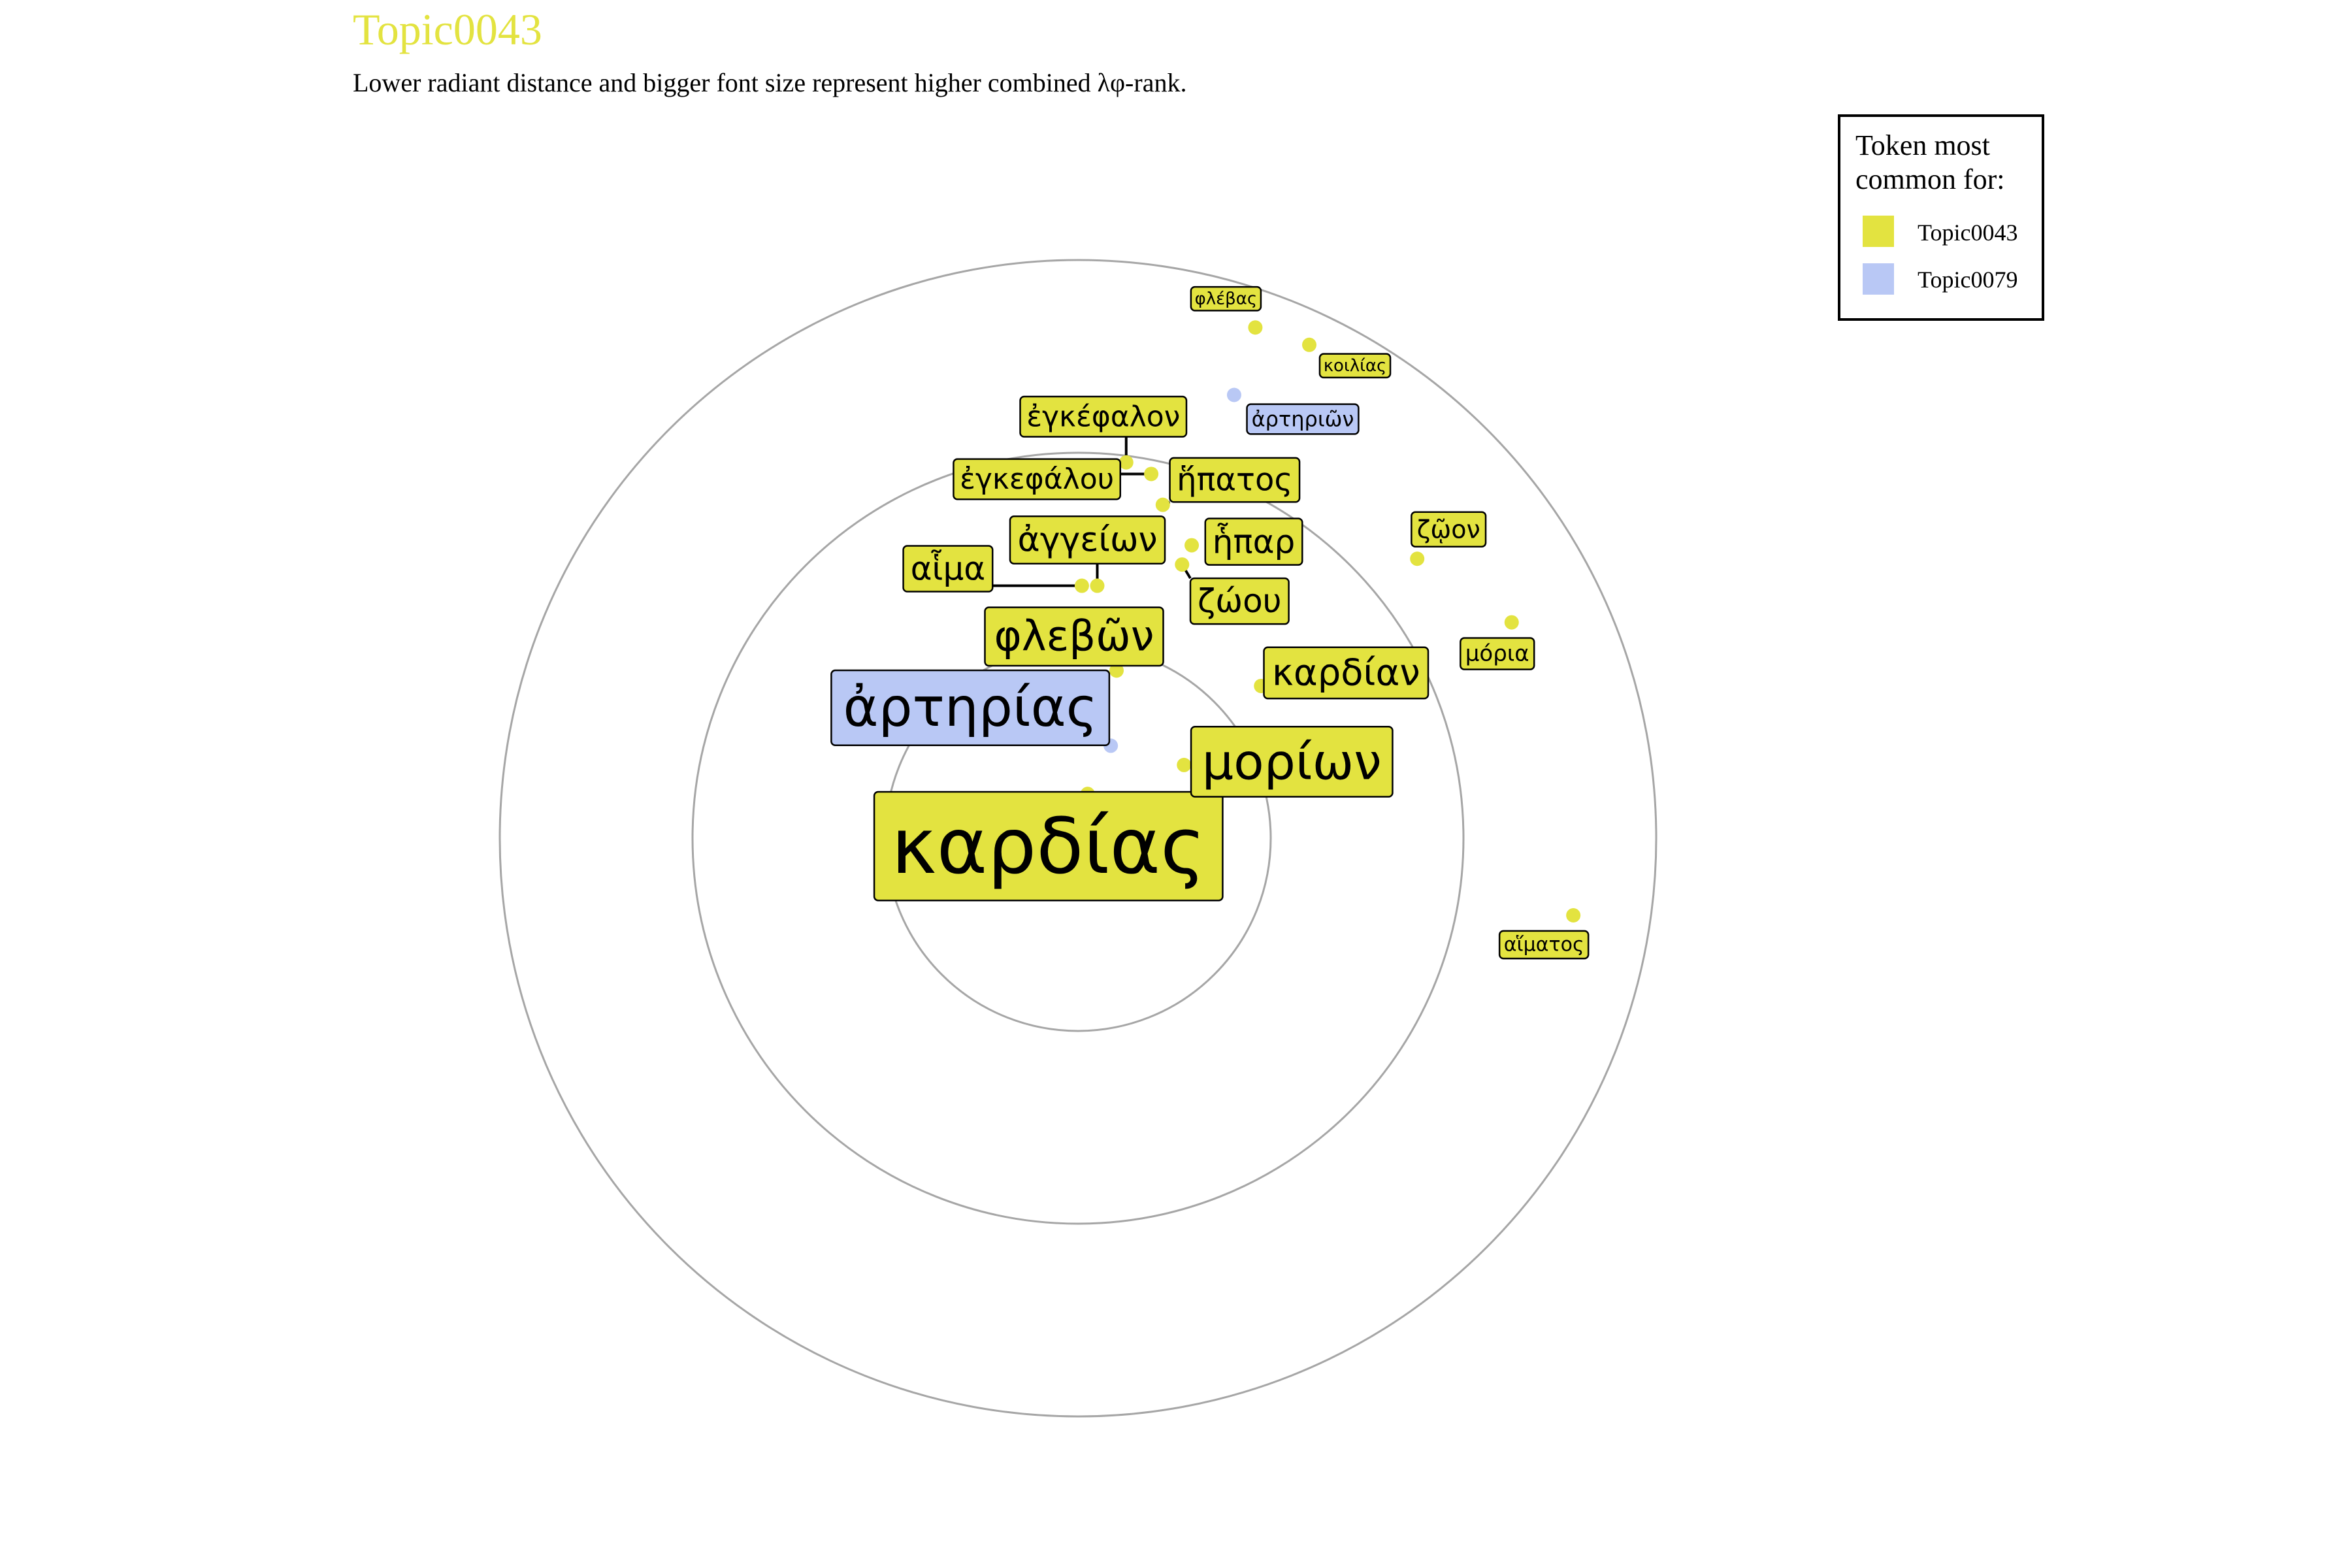 The image size is (2352, 1568). Describe the element at coordinates (447, 29) in the screenshot. I see `chart-title: Topic0043` at that location.